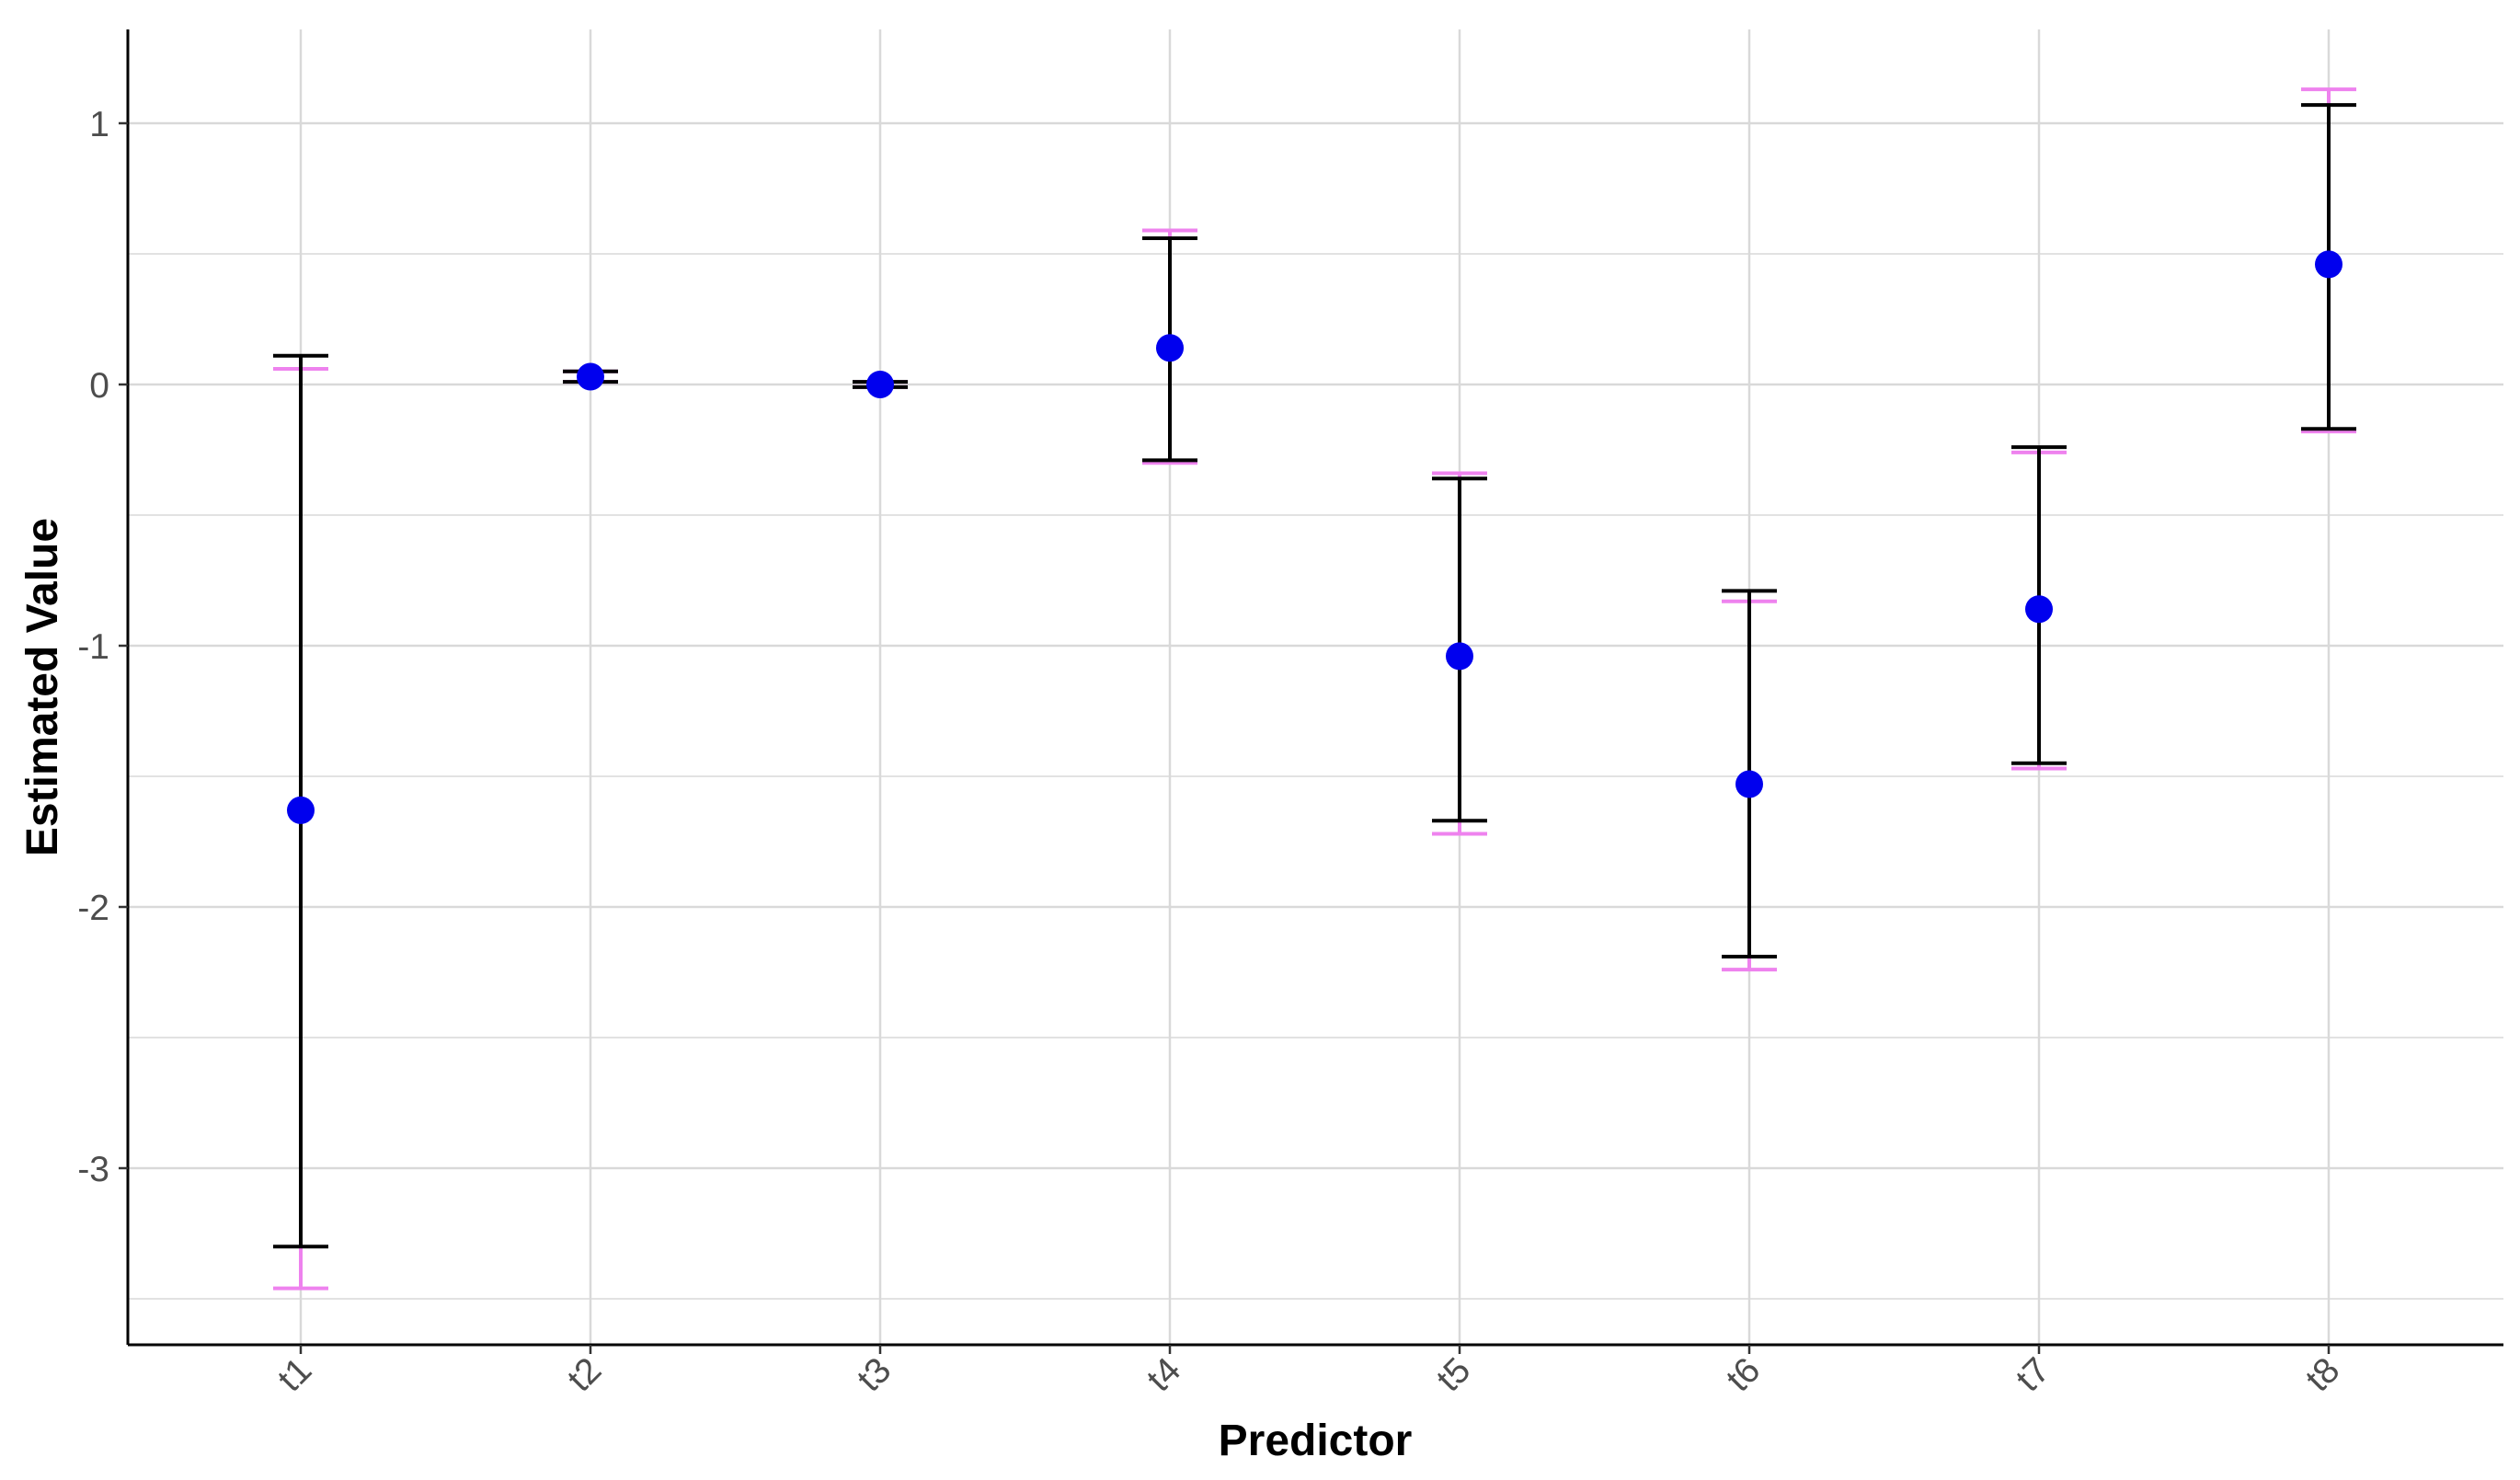 The image size is (2520, 1480). What do you see at coordinates (93, 647) in the screenshot?
I see `y-tick-label: -1` at bounding box center [93, 647].